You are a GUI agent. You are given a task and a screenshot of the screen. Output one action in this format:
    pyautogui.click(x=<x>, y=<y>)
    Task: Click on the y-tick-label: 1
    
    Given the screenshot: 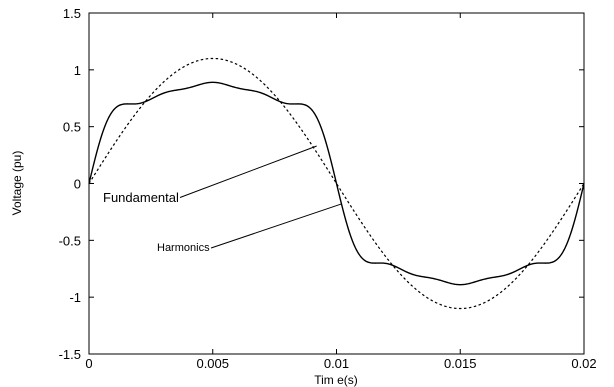 What is the action you would take?
    pyautogui.click(x=77, y=70)
    